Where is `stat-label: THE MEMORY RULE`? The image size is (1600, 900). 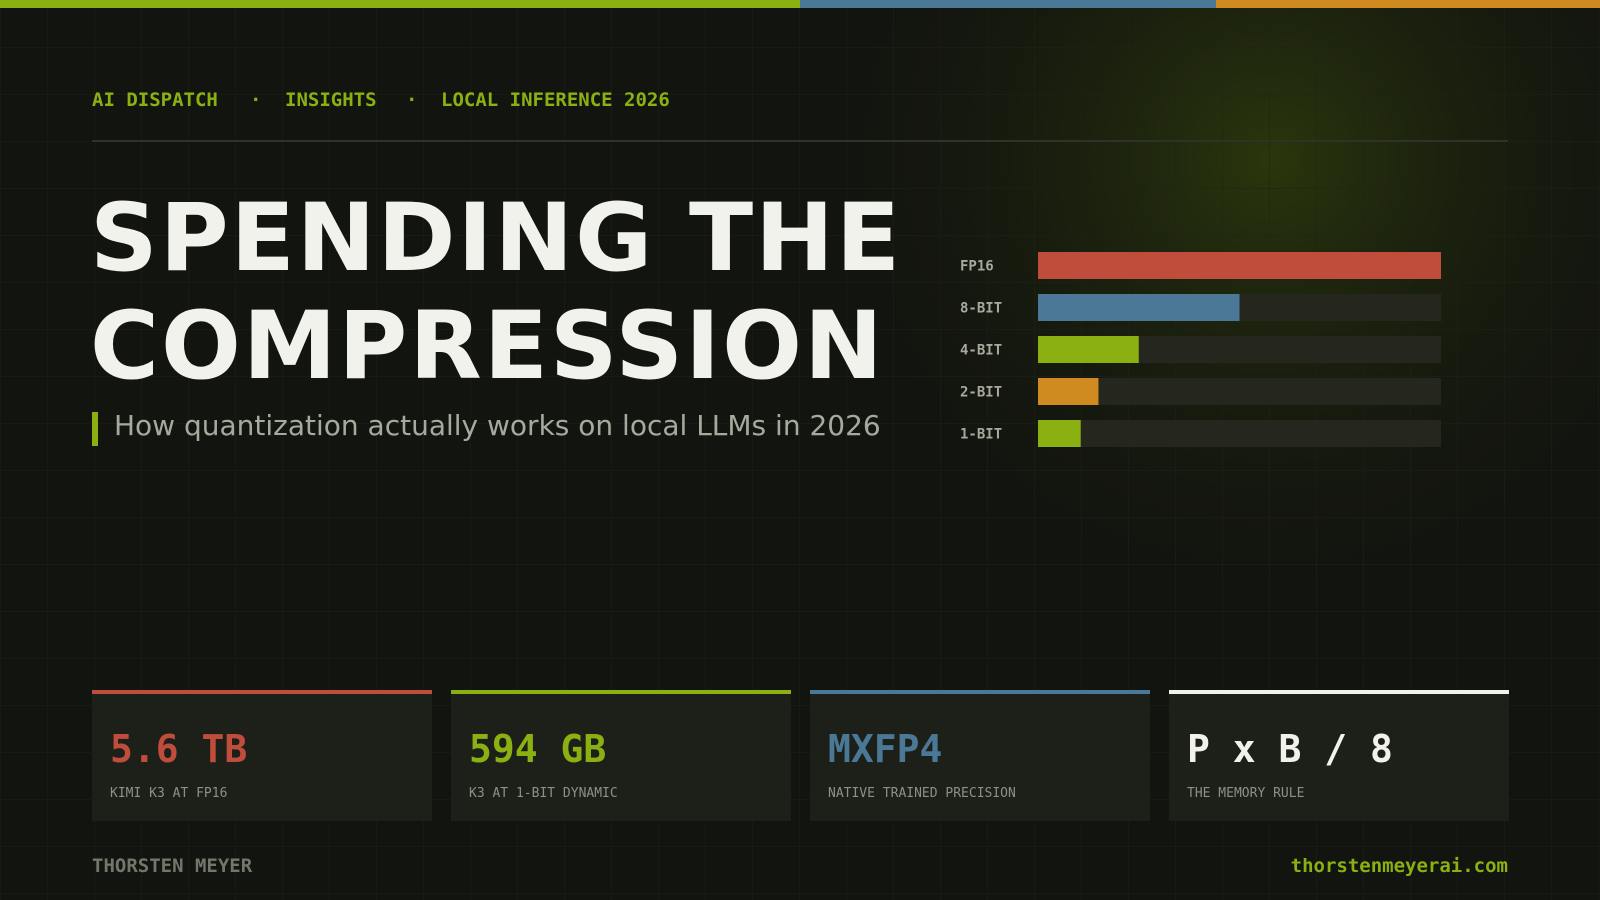
stat-label: THE MEMORY RULE is located at coordinates (1245, 793).